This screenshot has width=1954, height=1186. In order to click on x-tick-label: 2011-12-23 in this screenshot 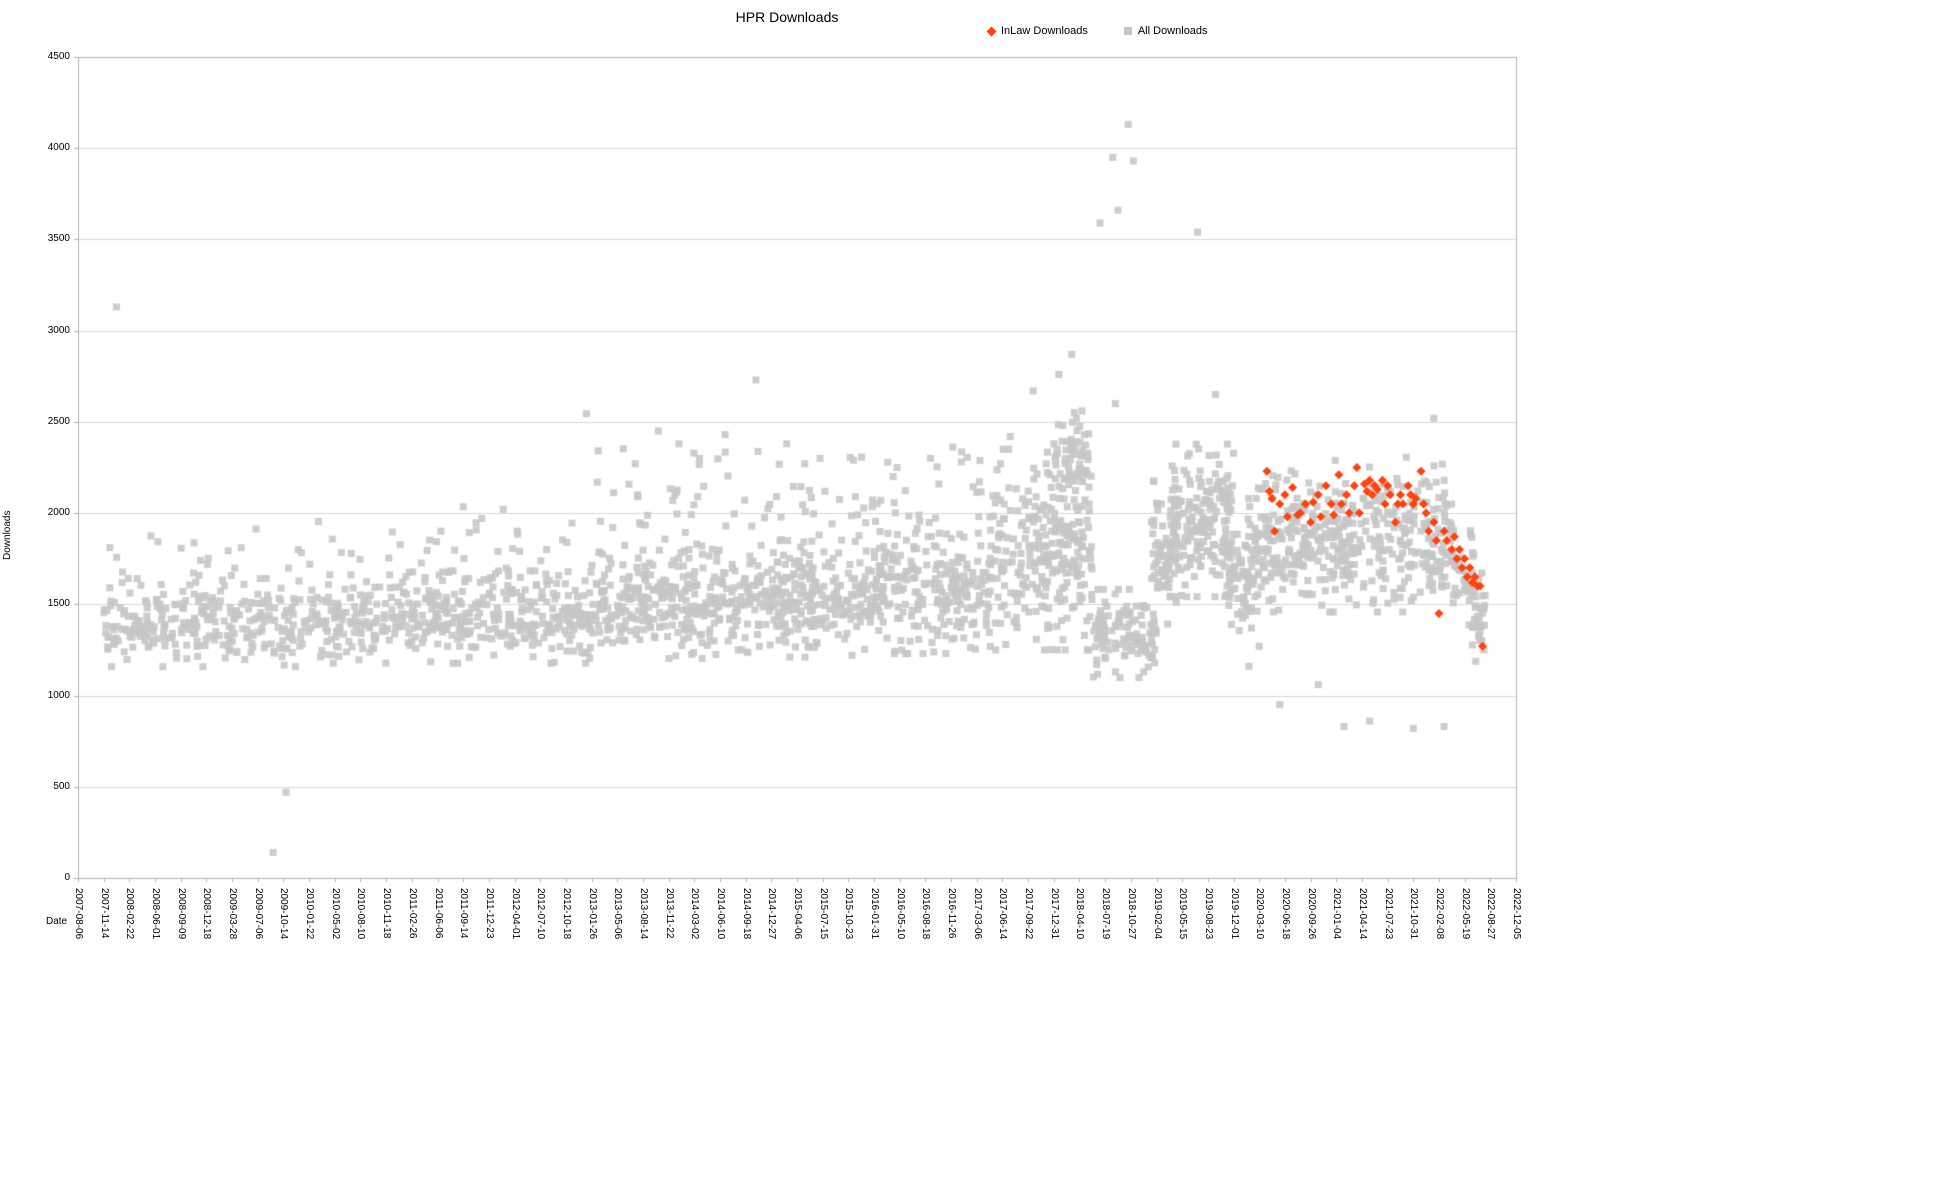, I will do `click(489, 913)`.